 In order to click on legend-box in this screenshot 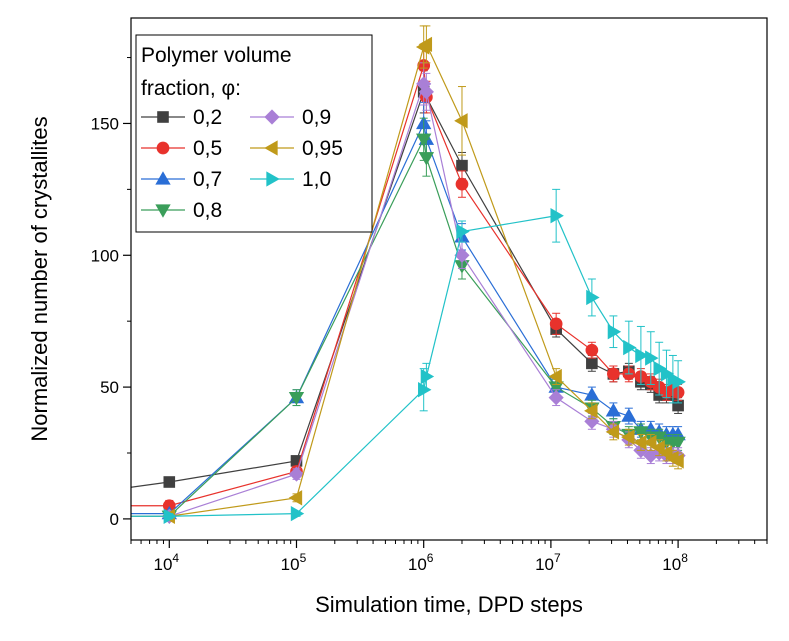, I will do `click(254, 133)`.